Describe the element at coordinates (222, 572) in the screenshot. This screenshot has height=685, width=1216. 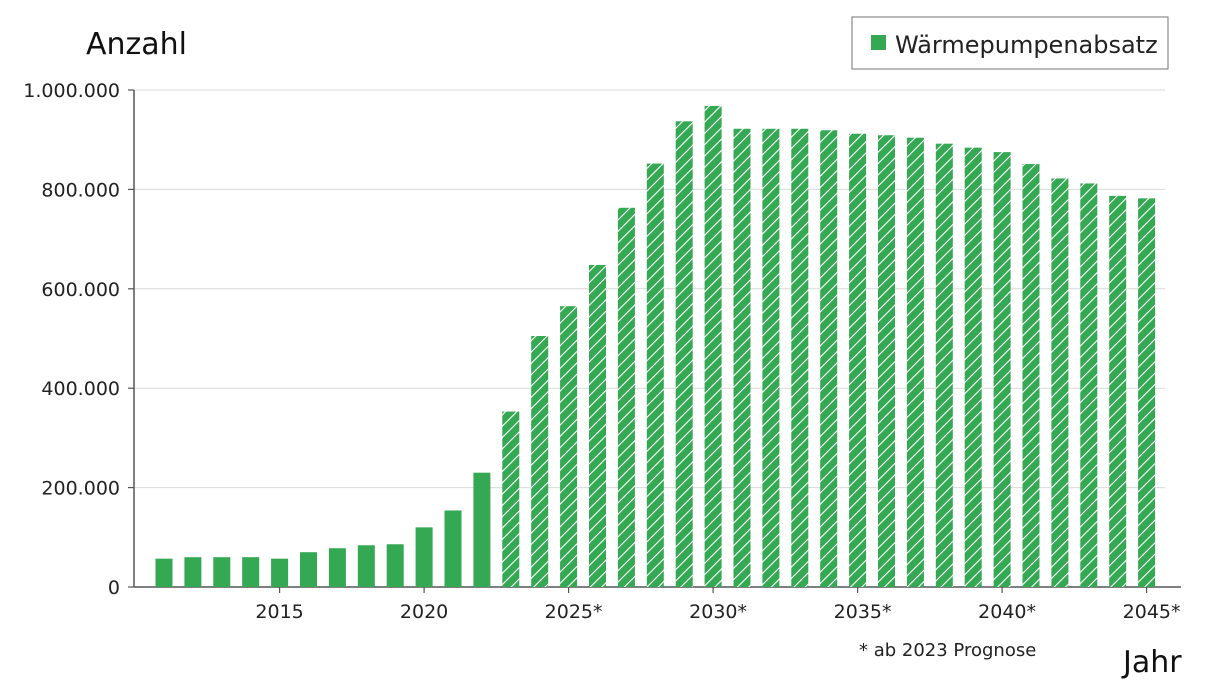
I see `bar-2013` at that location.